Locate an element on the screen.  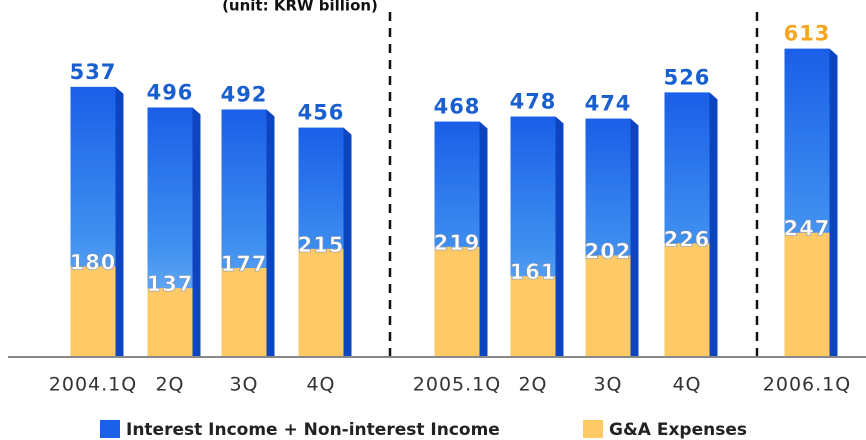
value-label: 226 is located at coordinates (687, 239).